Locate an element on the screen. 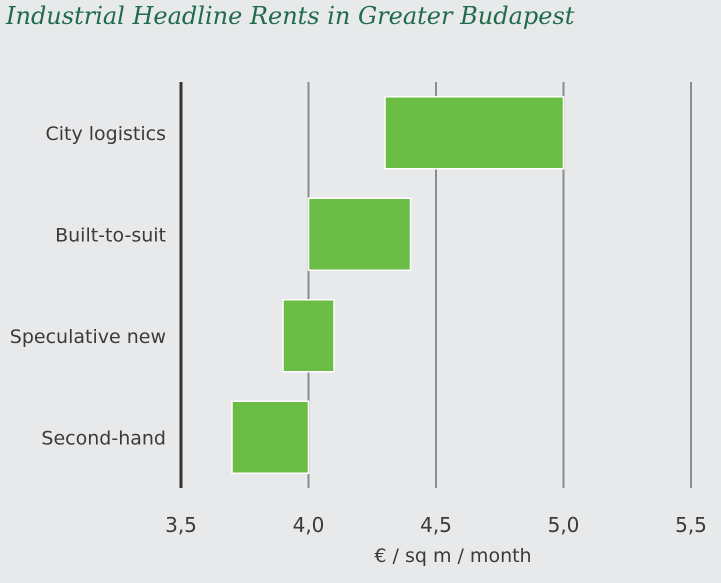 This screenshot has width=721, height=583. category-label: City logistics is located at coordinates (106, 134).